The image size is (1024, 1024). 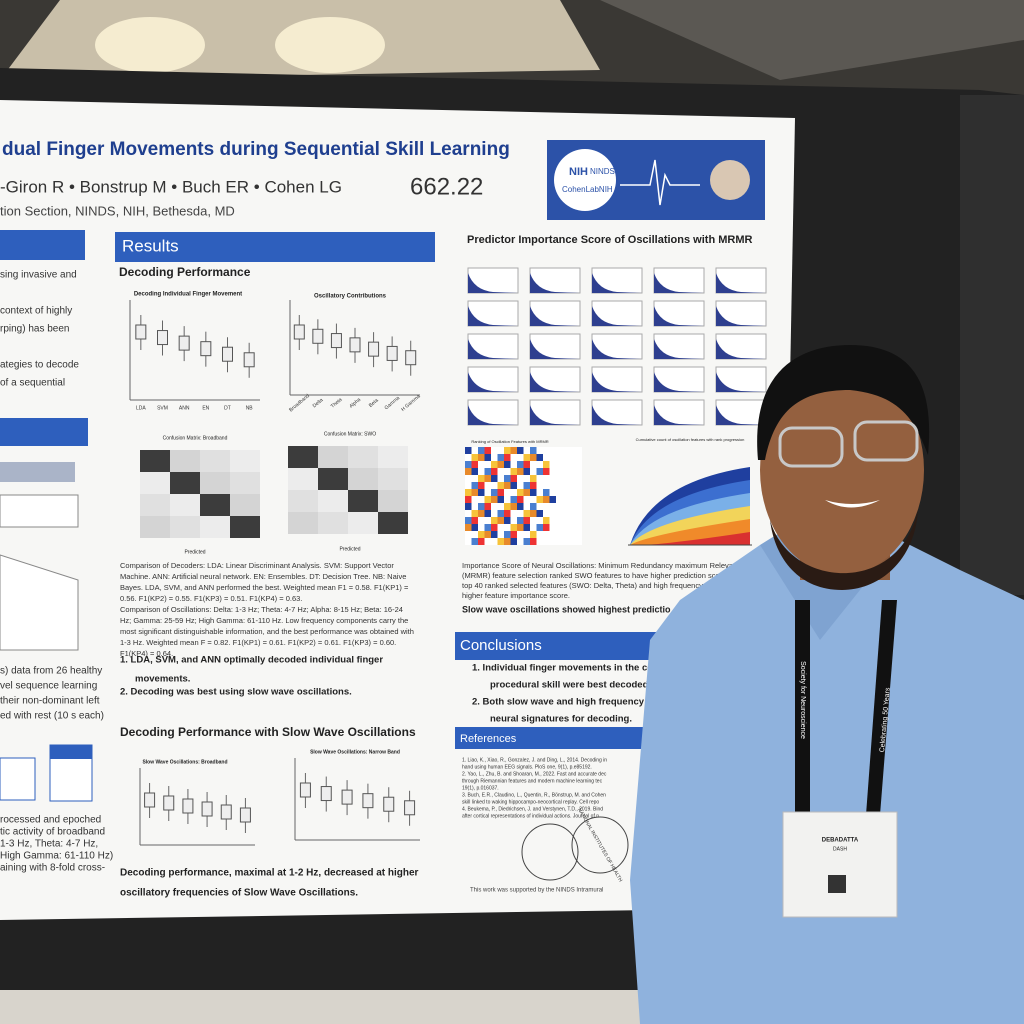 What do you see at coordinates (812, 40) in the screenshot?
I see `ceiling-beam` at bounding box center [812, 40].